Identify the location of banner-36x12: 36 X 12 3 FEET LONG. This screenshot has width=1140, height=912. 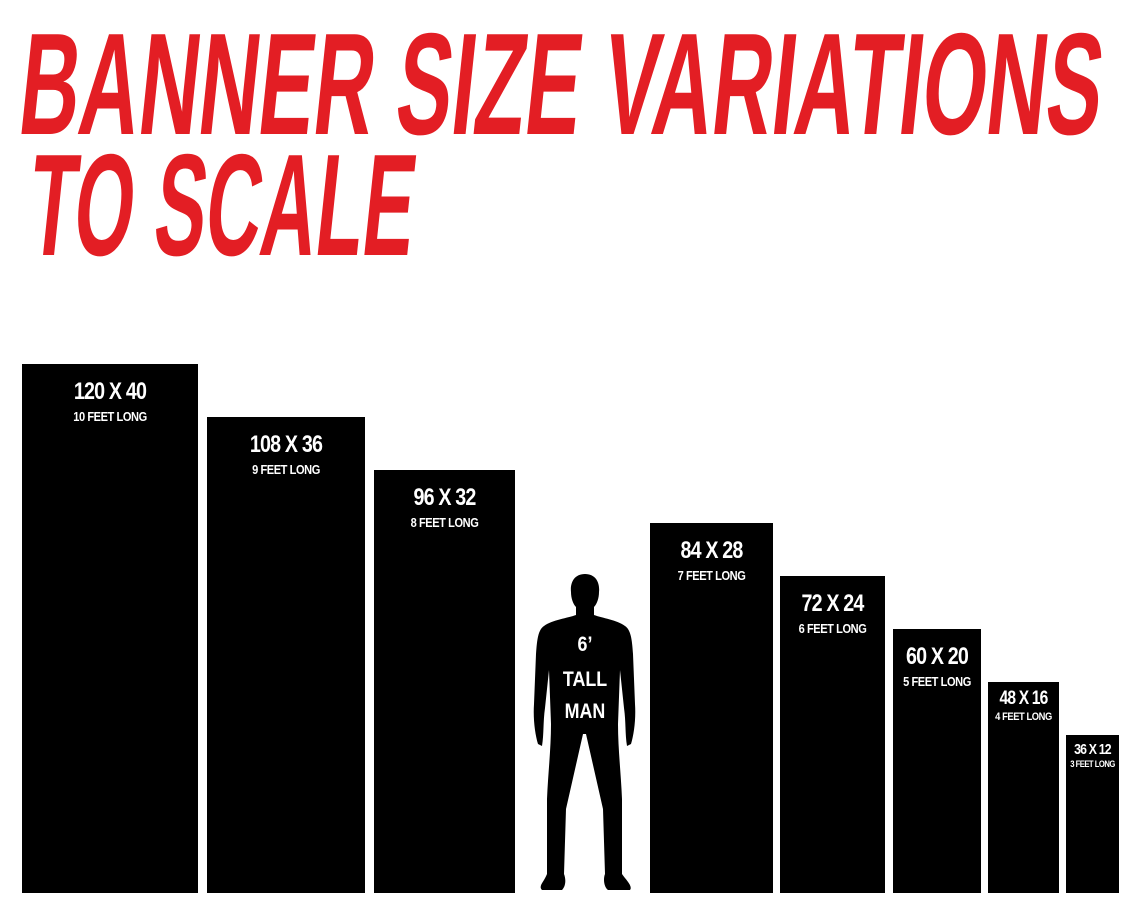
(1092, 814).